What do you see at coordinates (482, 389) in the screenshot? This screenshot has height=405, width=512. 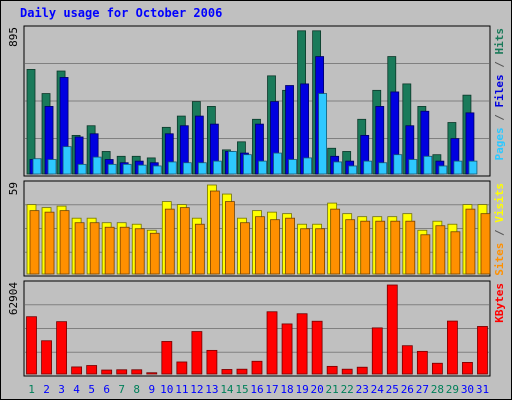 I see `x-tick-label-day-31: 31` at bounding box center [482, 389].